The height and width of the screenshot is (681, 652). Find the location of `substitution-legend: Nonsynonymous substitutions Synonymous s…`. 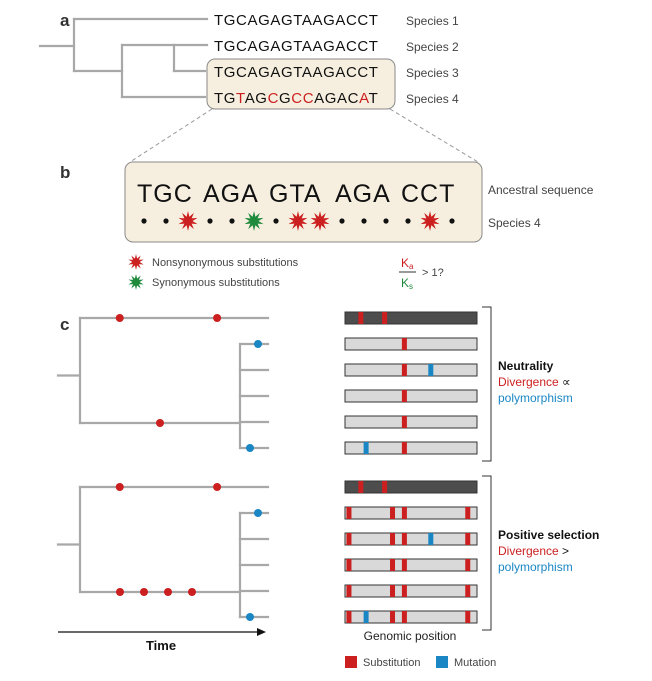

substitution-legend: Nonsynonymous substitutions Synonymous s… is located at coordinates (213, 272).